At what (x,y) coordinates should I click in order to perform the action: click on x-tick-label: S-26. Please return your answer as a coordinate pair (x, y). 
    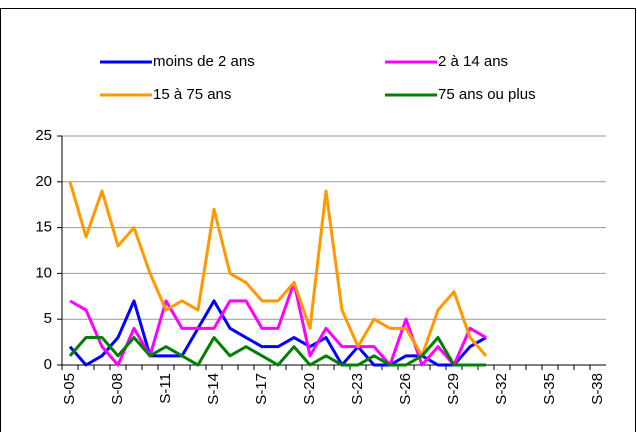
    Looking at the image, I should click on (405, 389).